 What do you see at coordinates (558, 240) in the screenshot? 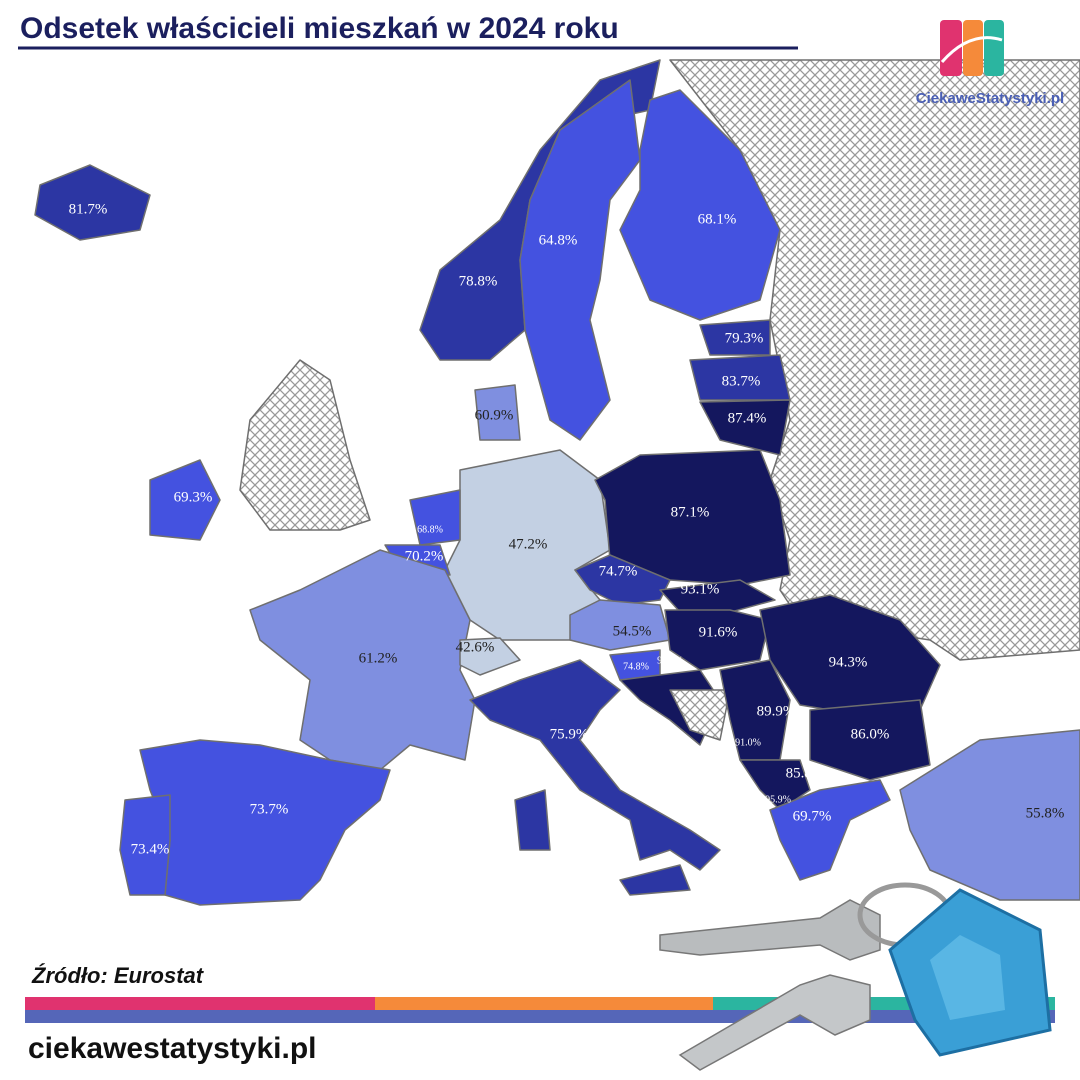
I see `value-label: 64.8%` at bounding box center [558, 240].